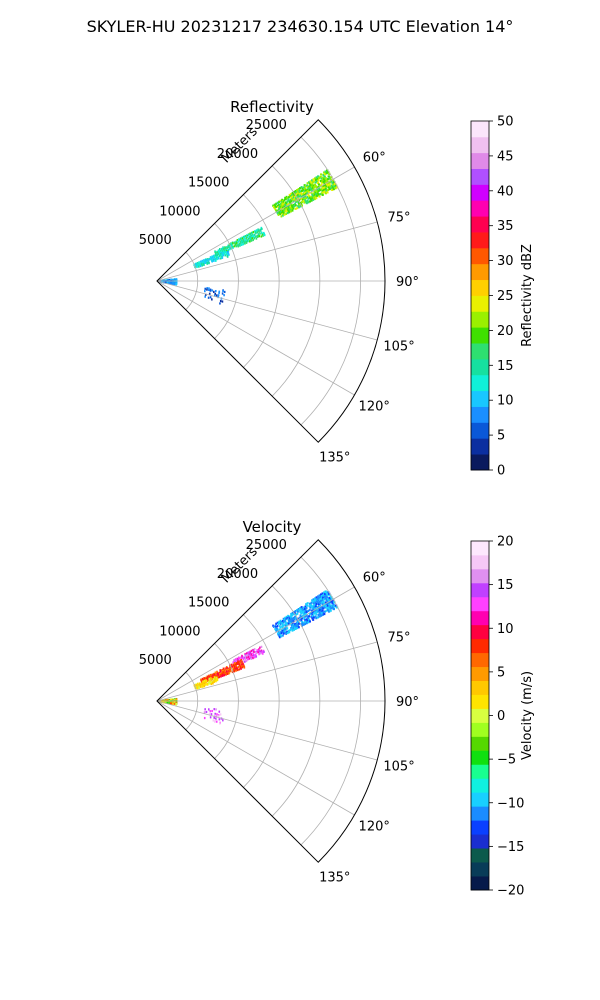 The width and height of the screenshot is (600, 1000). I want to click on azimuth-spoke, so click(267, 310).